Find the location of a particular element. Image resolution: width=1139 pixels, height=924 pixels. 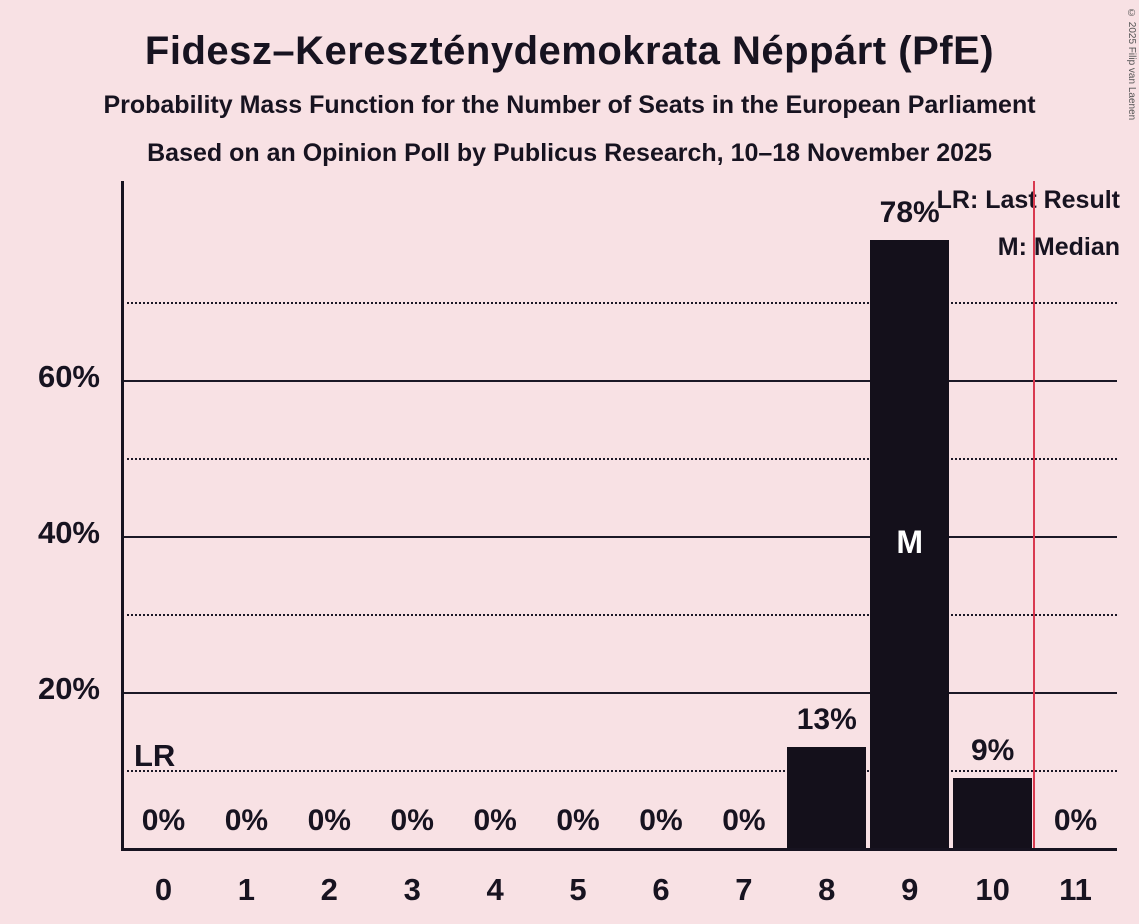

x-axis-tick-label-4: 4 is located at coordinates (495, 889).